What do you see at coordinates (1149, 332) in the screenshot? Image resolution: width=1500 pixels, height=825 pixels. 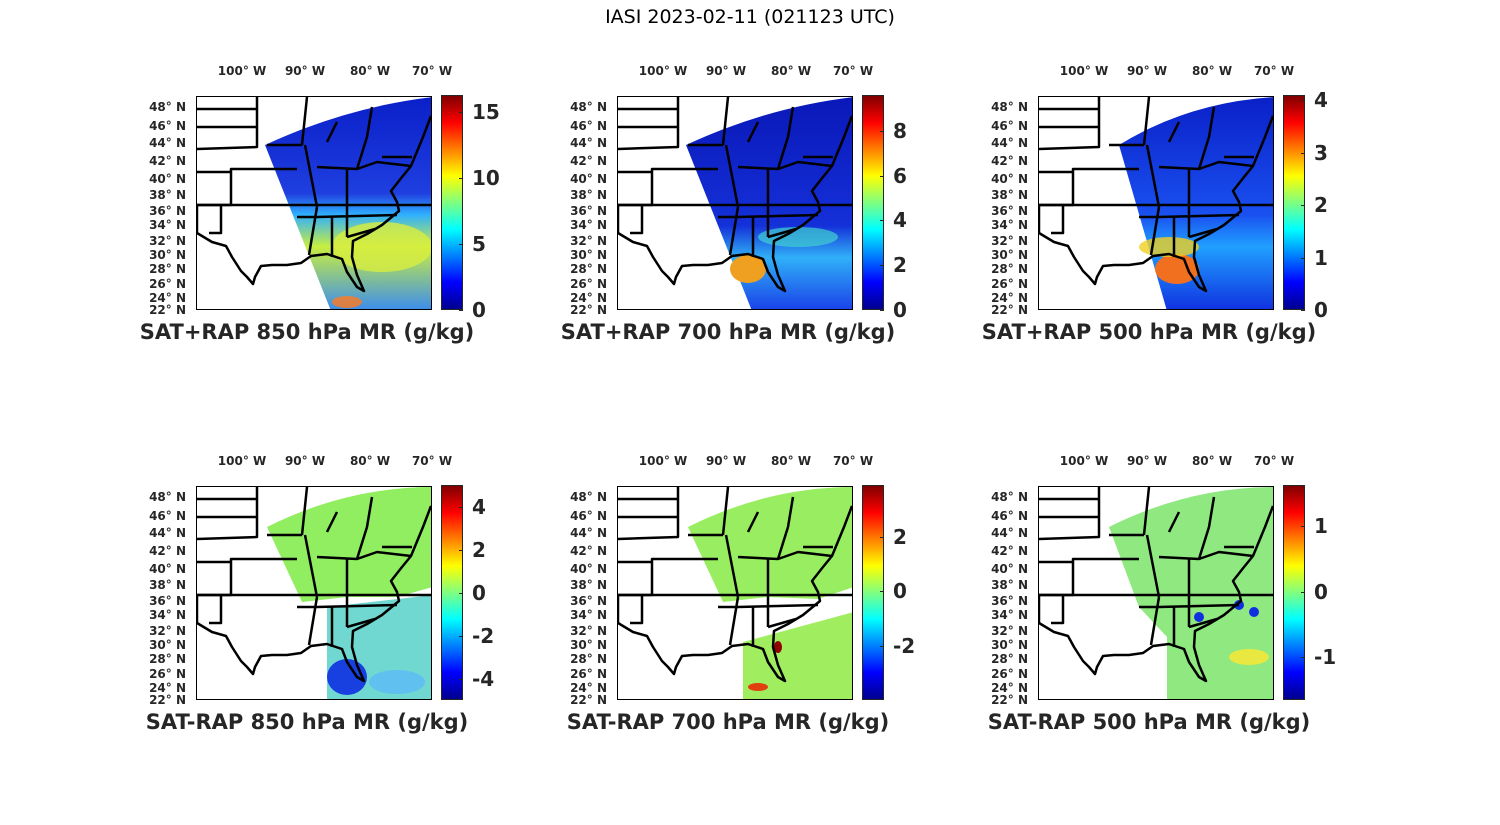 I see `panel-title: SAT+RAP 500 hPa MR (g/kg)` at bounding box center [1149, 332].